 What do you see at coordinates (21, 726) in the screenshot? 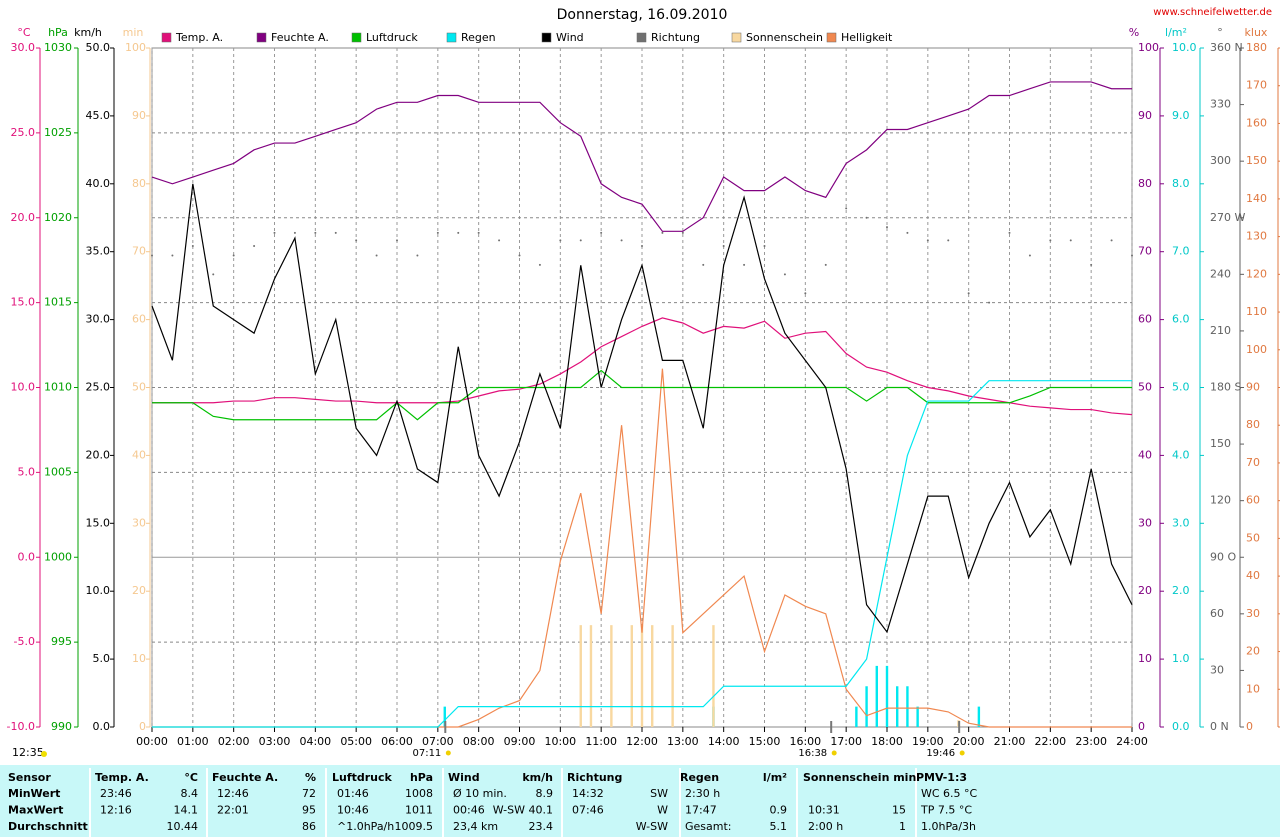
I see `y-tick-label: -10.0` at bounding box center [21, 726].